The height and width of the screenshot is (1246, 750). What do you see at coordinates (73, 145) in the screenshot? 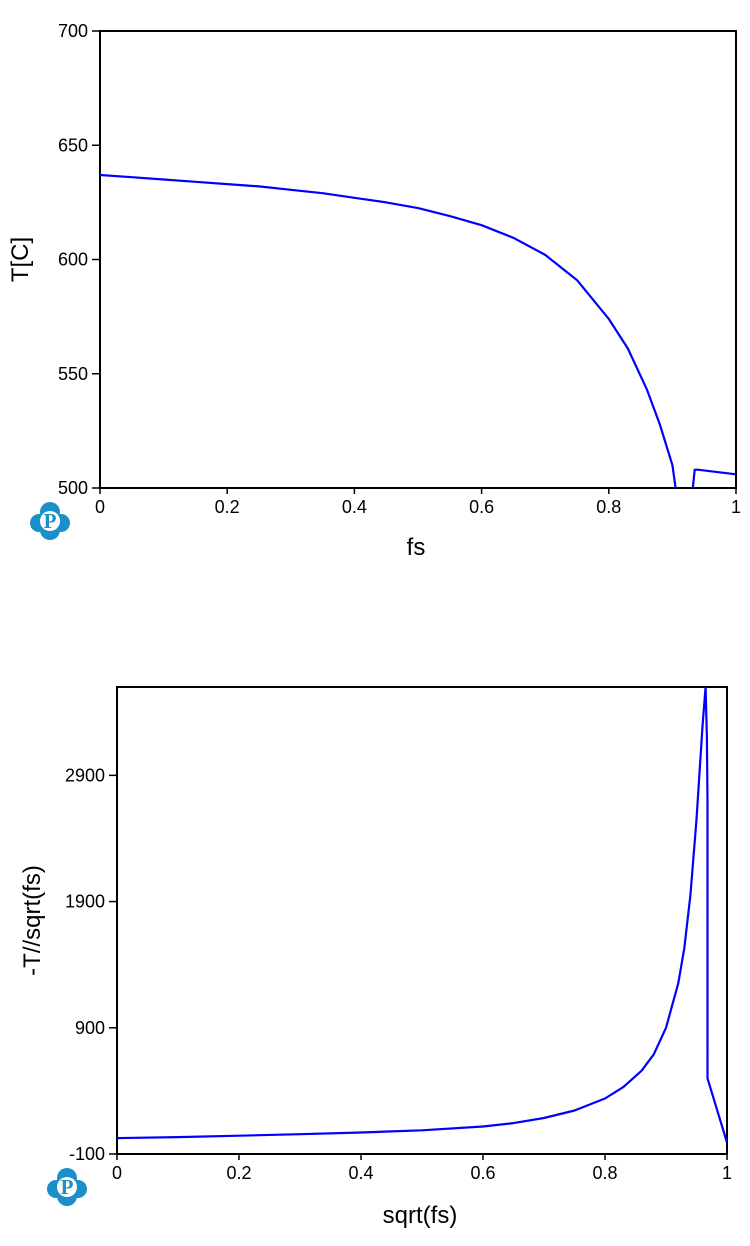
I see `y-tick-label: 650` at bounding box center [73, 145].